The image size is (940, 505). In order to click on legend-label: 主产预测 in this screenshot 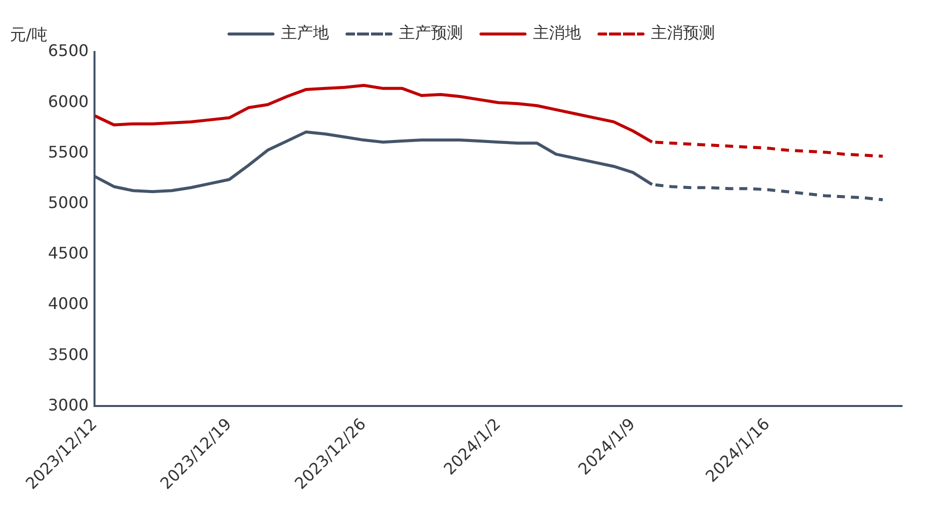, I will do `click(431, 32)`.